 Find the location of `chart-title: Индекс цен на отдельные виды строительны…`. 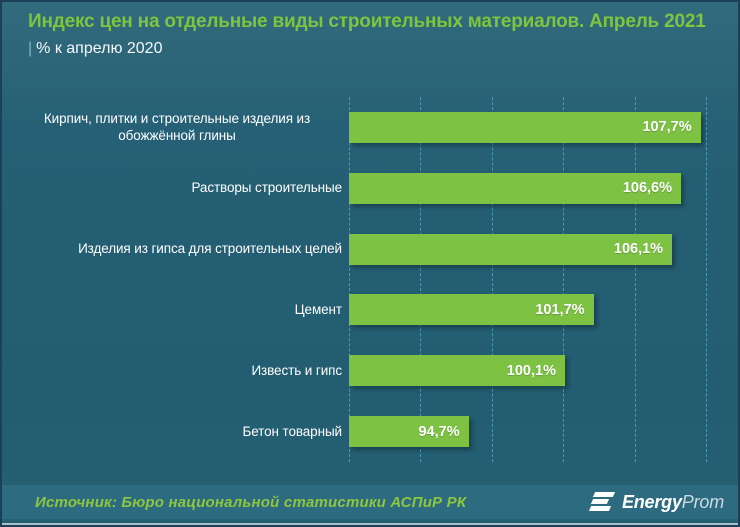

chart-title: Индекс цен на отдельные виды строительны… is located at coordinates (367, 21).